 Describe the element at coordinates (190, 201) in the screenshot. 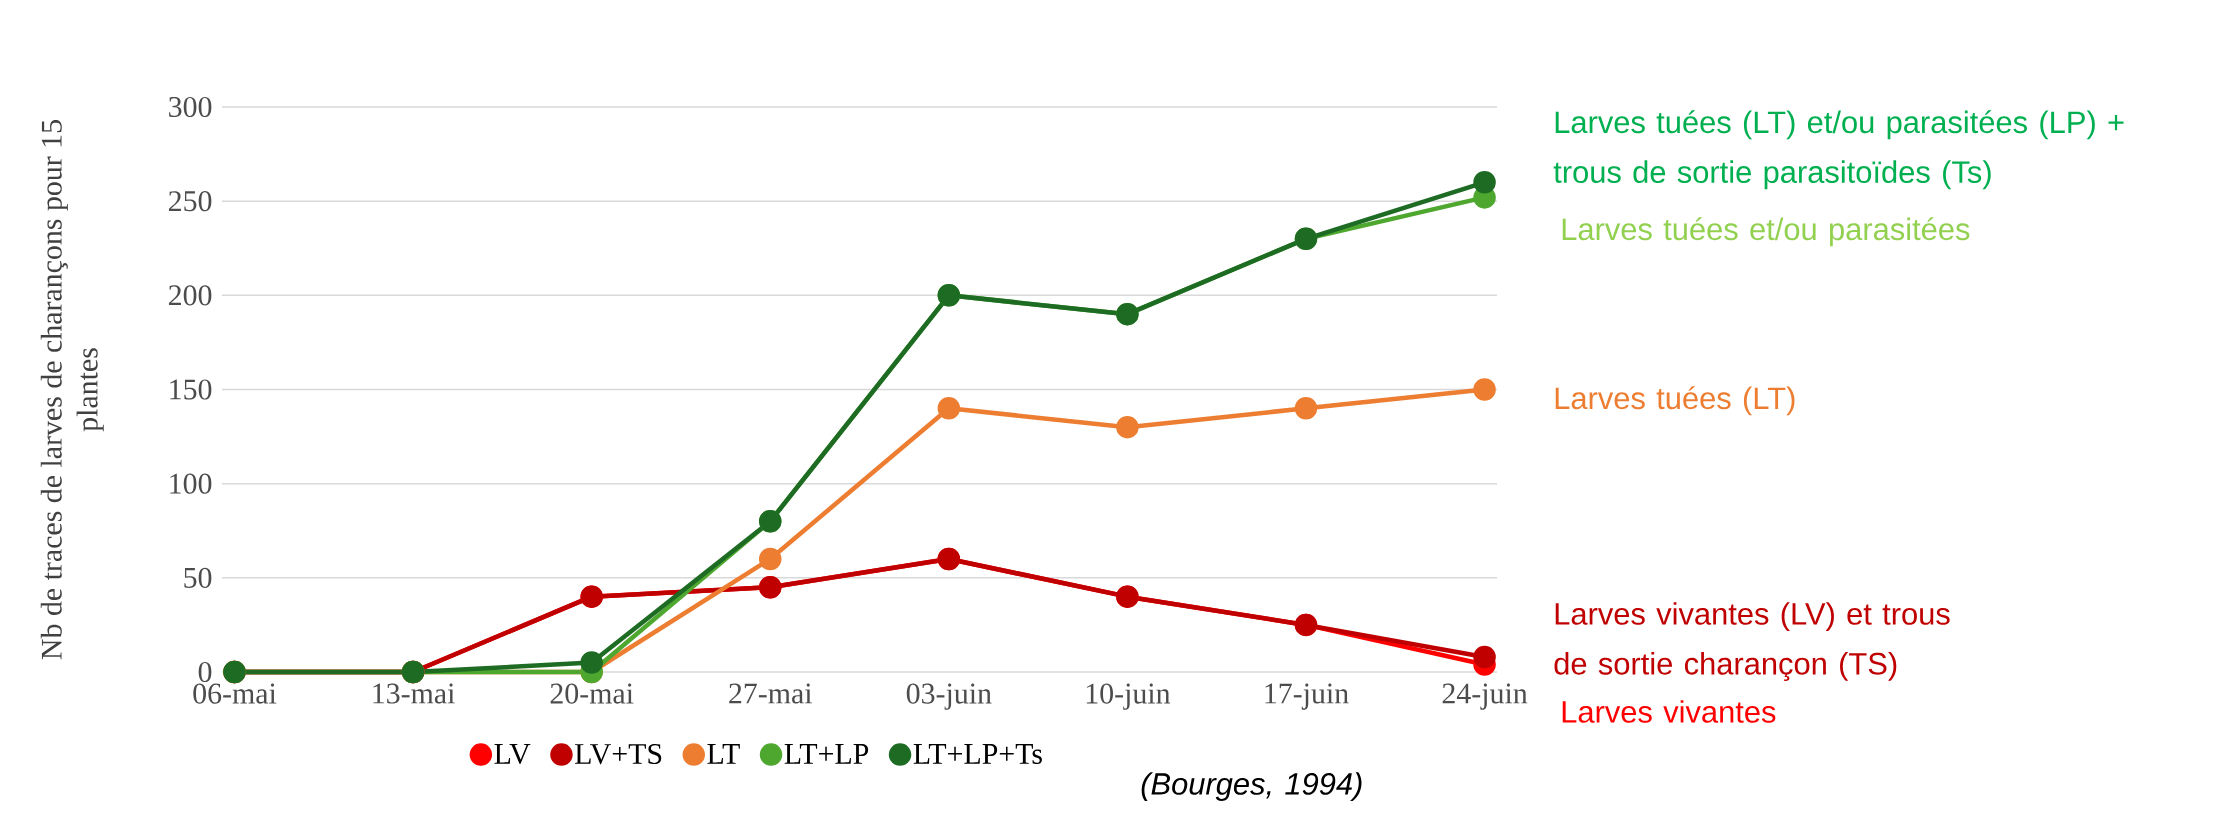

I see `y-tick-label: 250` at that location.